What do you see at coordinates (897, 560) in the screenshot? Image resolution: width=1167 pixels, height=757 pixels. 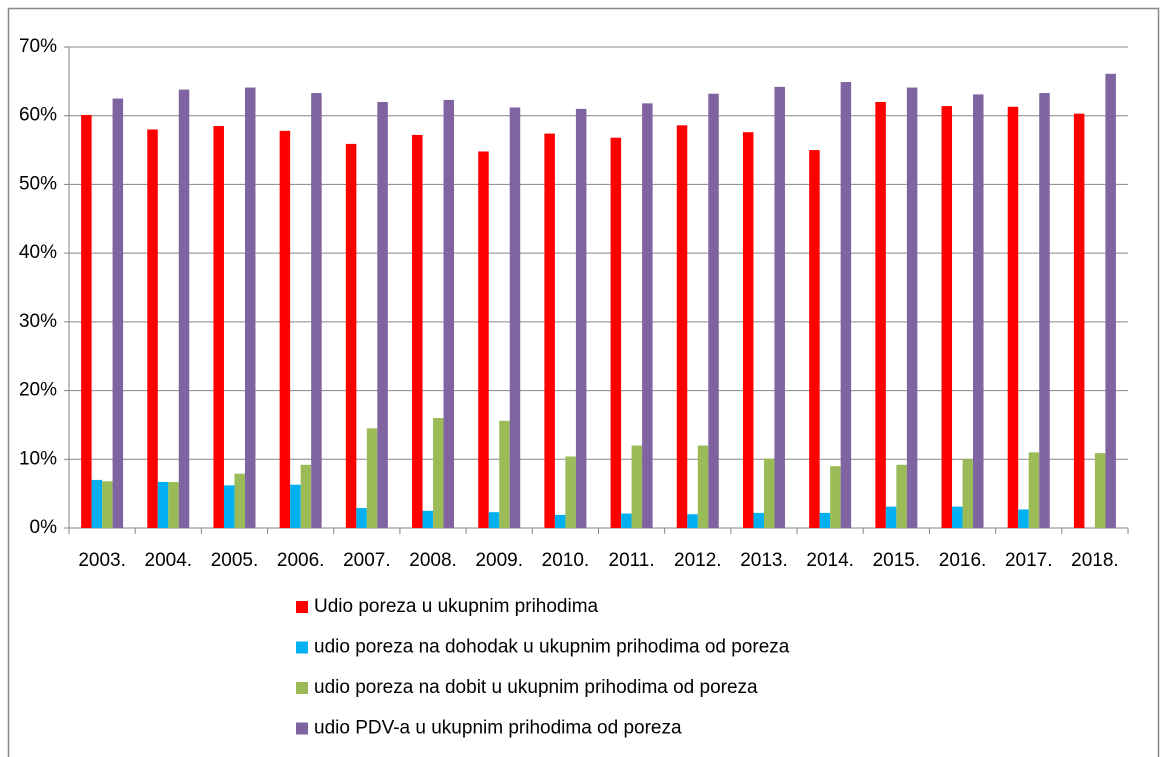 I see `x-tick-label: 2015.` at bounding box center [897, 560].